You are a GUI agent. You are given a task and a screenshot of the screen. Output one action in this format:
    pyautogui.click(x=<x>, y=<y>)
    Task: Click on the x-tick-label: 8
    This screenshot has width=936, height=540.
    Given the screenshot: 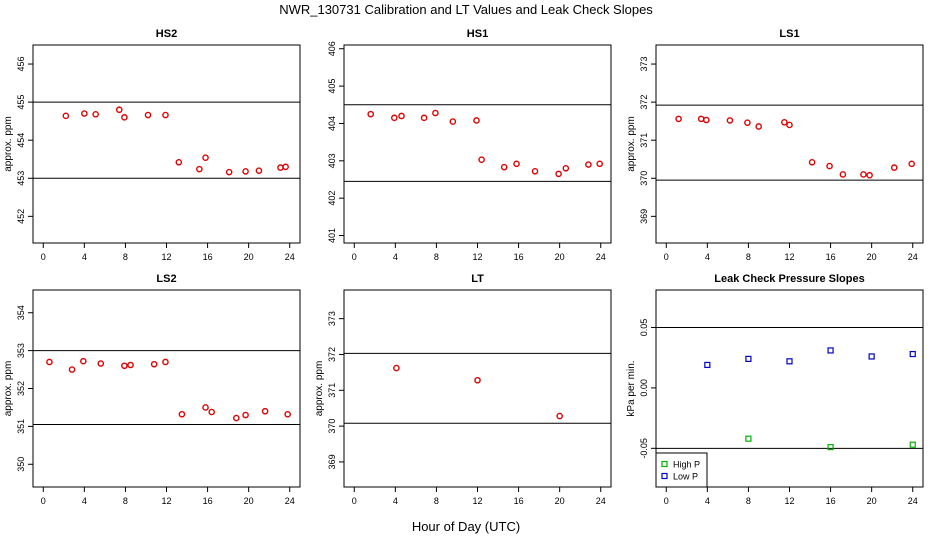 What is the action you would take?
    pyautogui.click(x=436, y=501)
    